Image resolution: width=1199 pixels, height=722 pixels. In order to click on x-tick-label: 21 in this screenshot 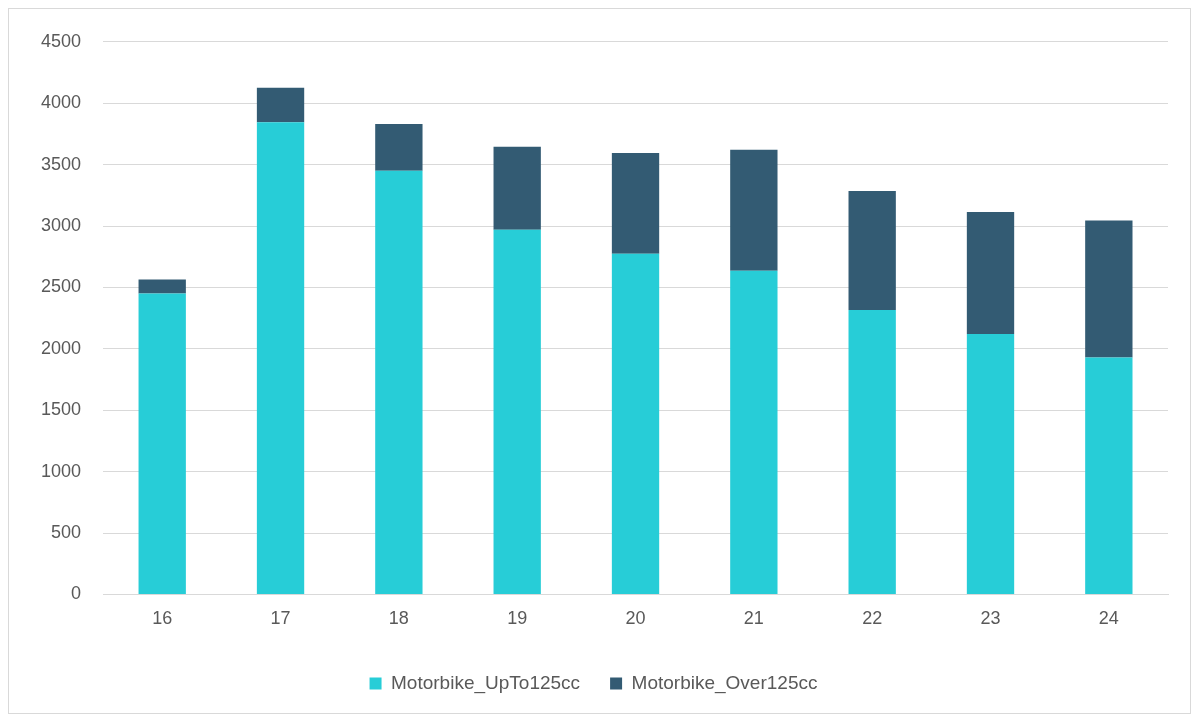, I will do `click(753, 618)`.